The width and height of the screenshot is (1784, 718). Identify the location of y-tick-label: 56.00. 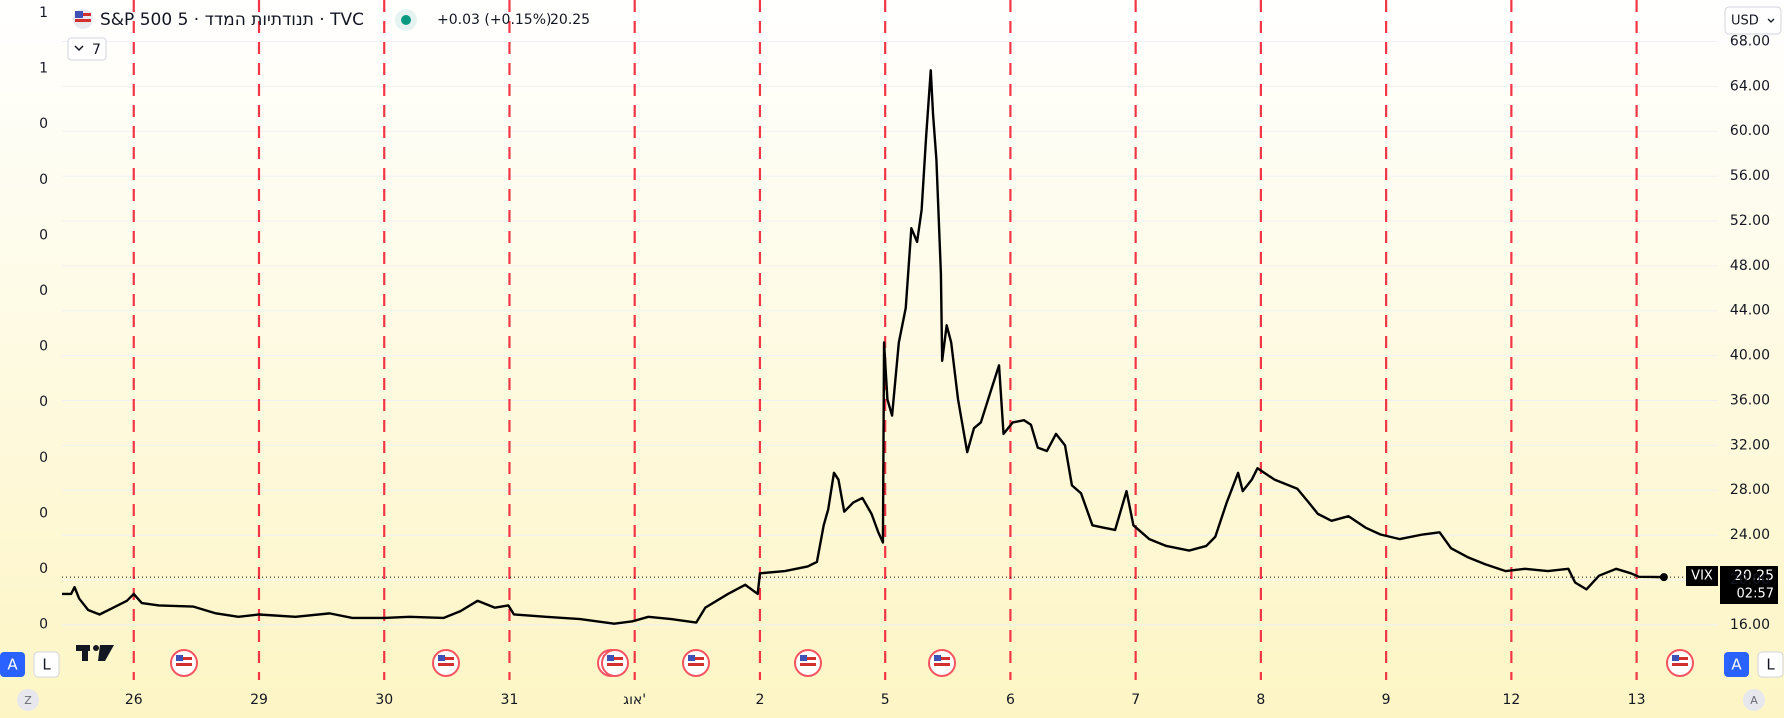
(1750, 176).